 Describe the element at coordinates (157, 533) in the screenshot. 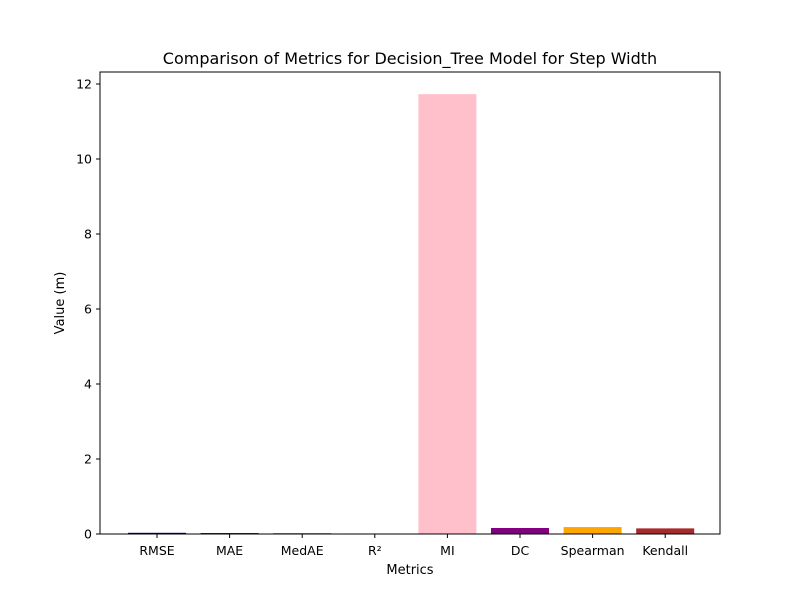

I see `bar-rmse` at that location.